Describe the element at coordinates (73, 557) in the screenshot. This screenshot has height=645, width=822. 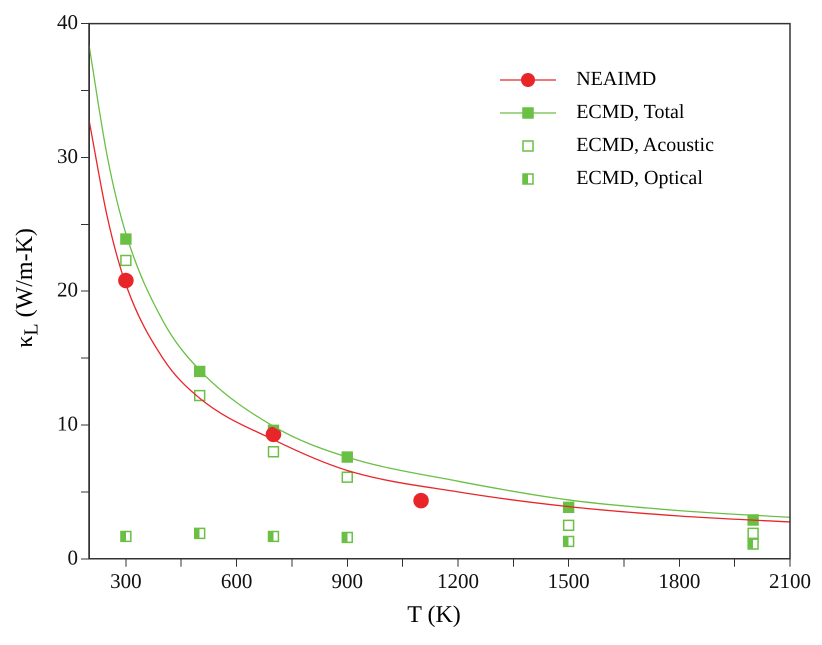
I see `y-tick-label: 0` at that location.